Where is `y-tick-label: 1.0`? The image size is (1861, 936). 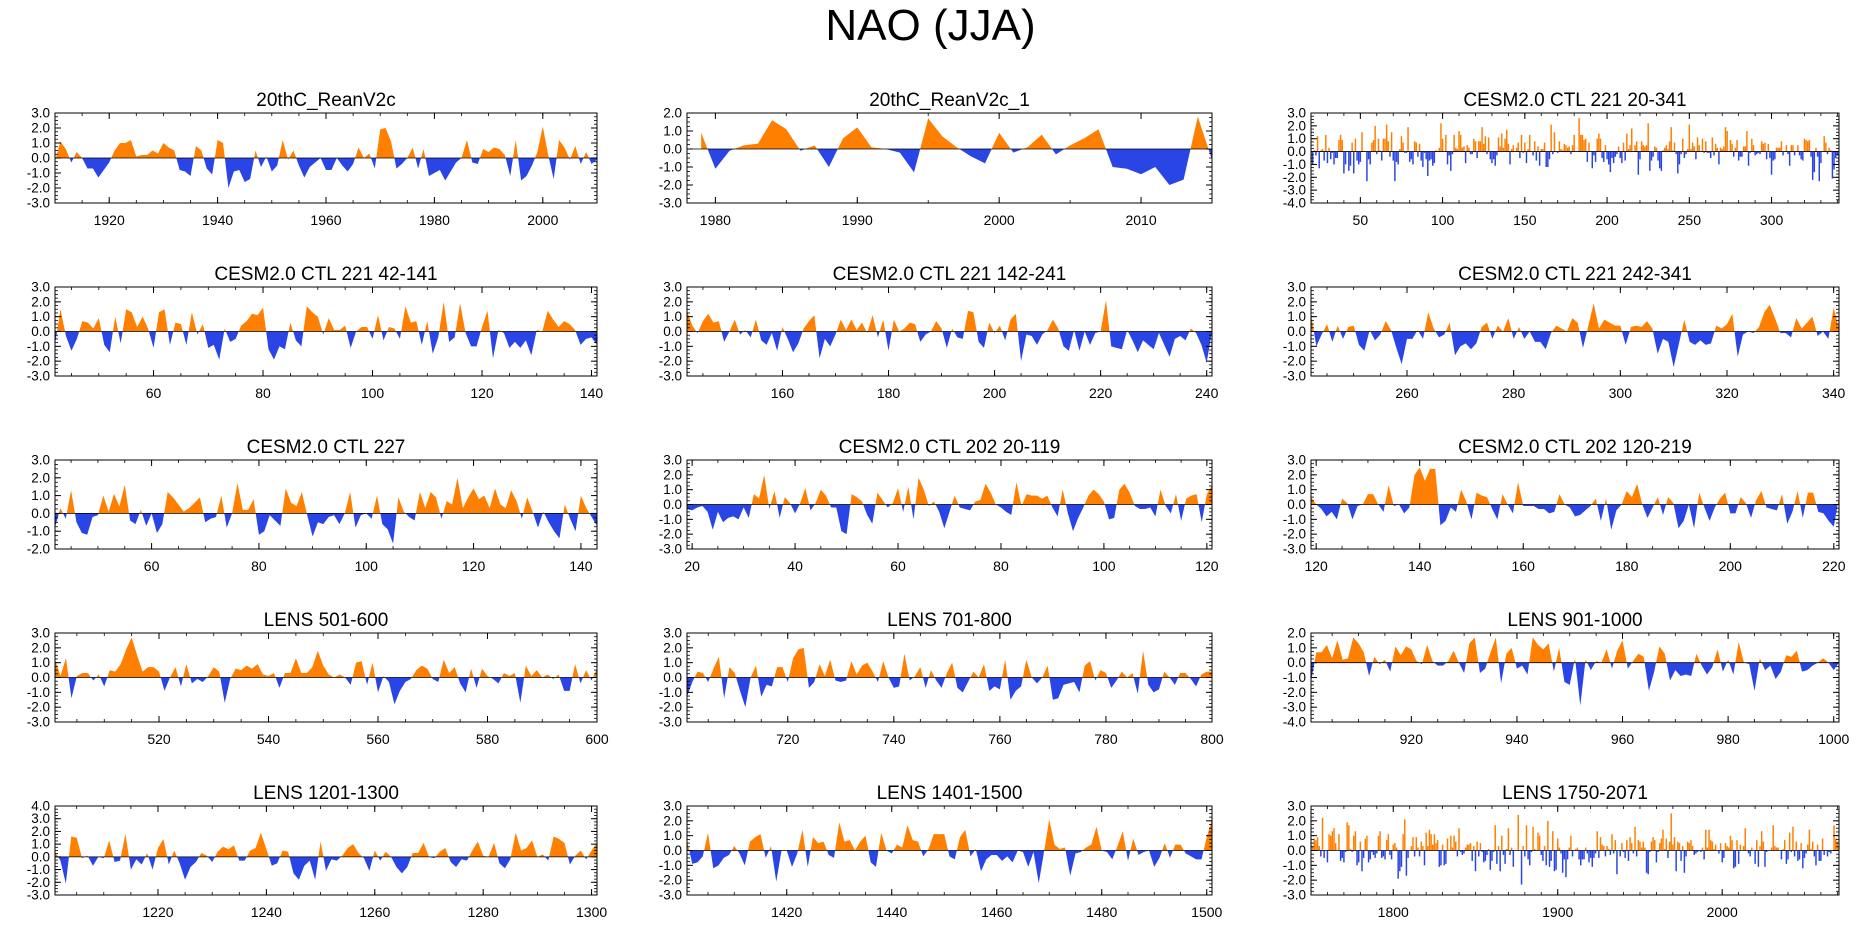
y-tick-label: 1.0 is located at coordinates (40, 495).